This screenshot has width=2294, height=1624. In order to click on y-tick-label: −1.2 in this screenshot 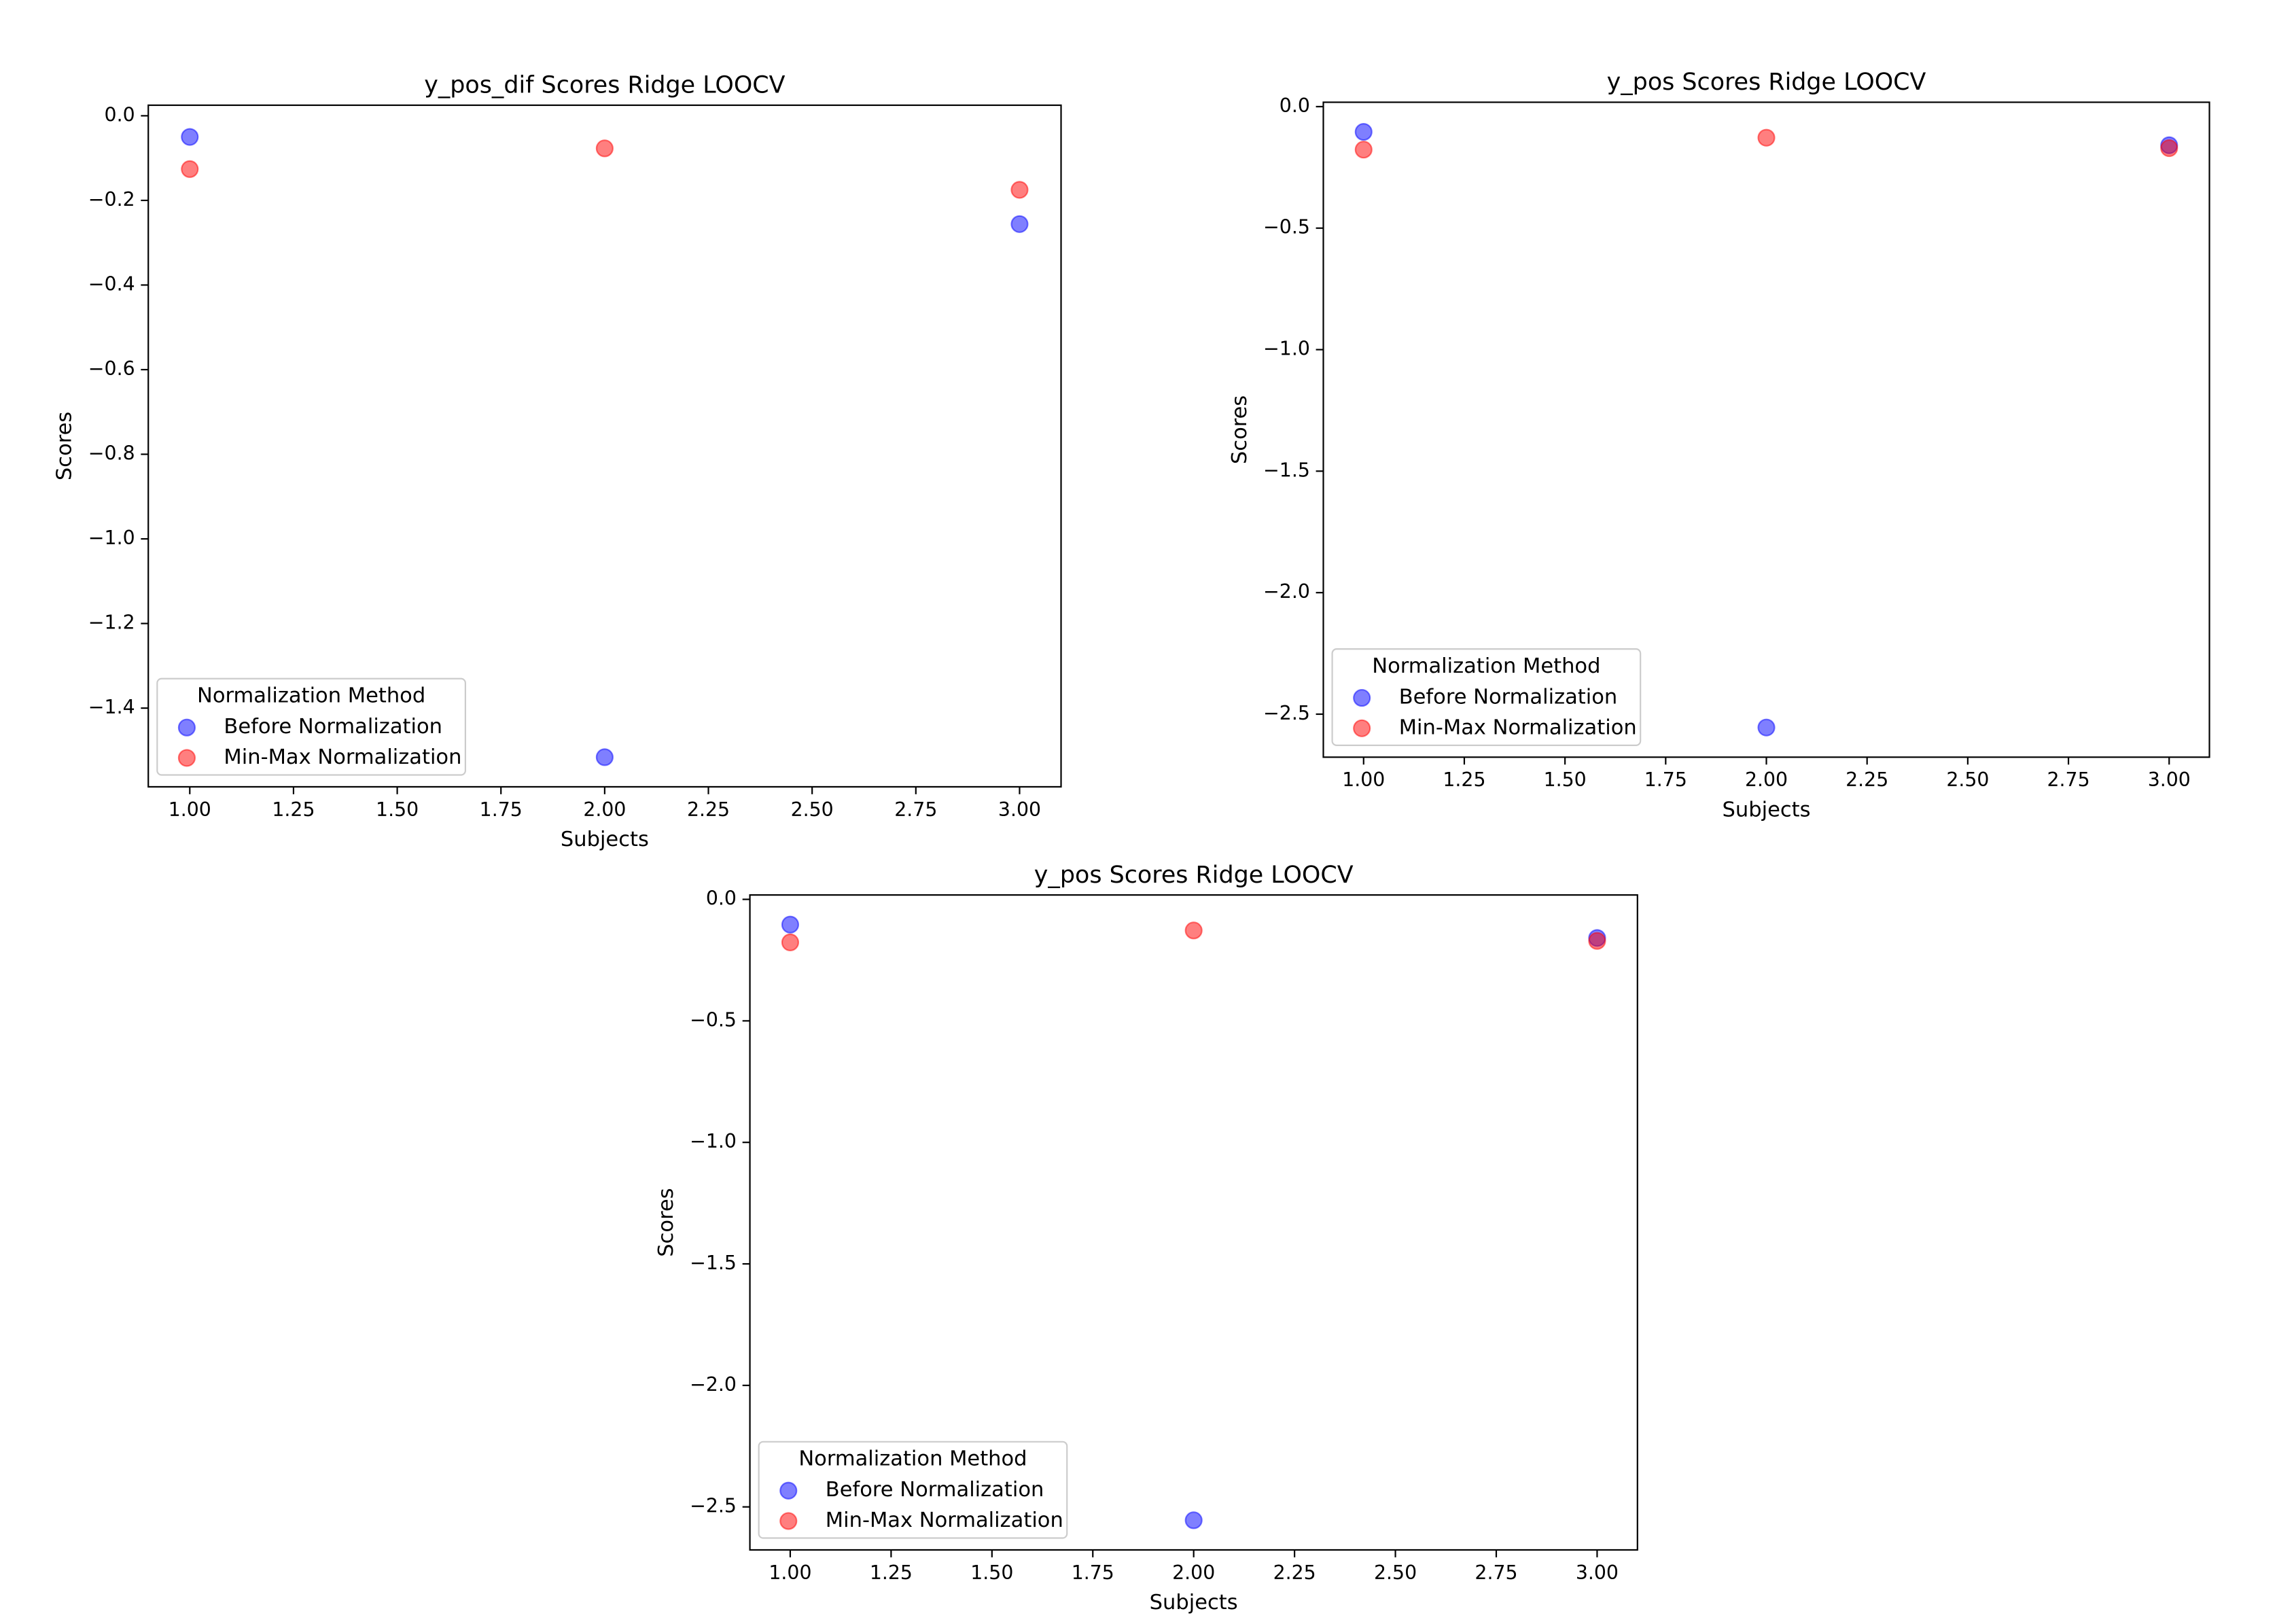, I will do `click(111, 623)`.